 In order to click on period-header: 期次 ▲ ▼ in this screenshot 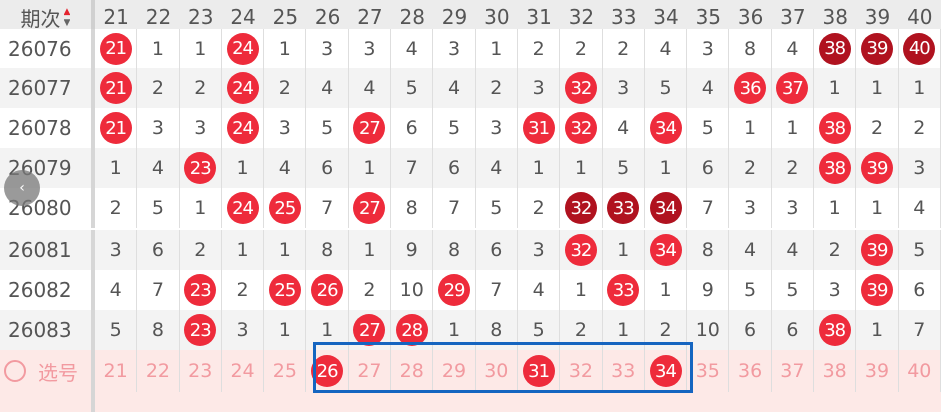, I will do `click(47, 17)`.